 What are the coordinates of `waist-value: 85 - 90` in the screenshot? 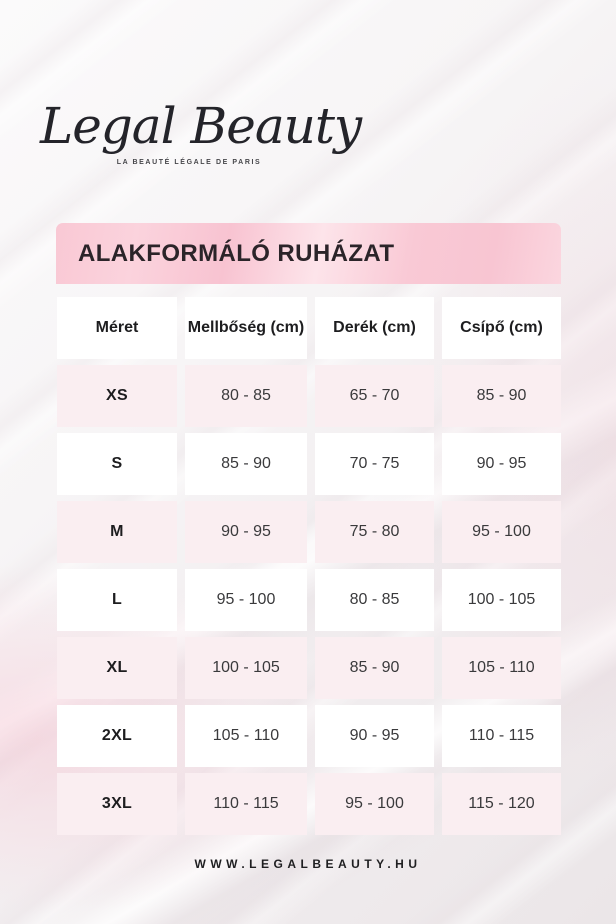 It's located at (374, 668).